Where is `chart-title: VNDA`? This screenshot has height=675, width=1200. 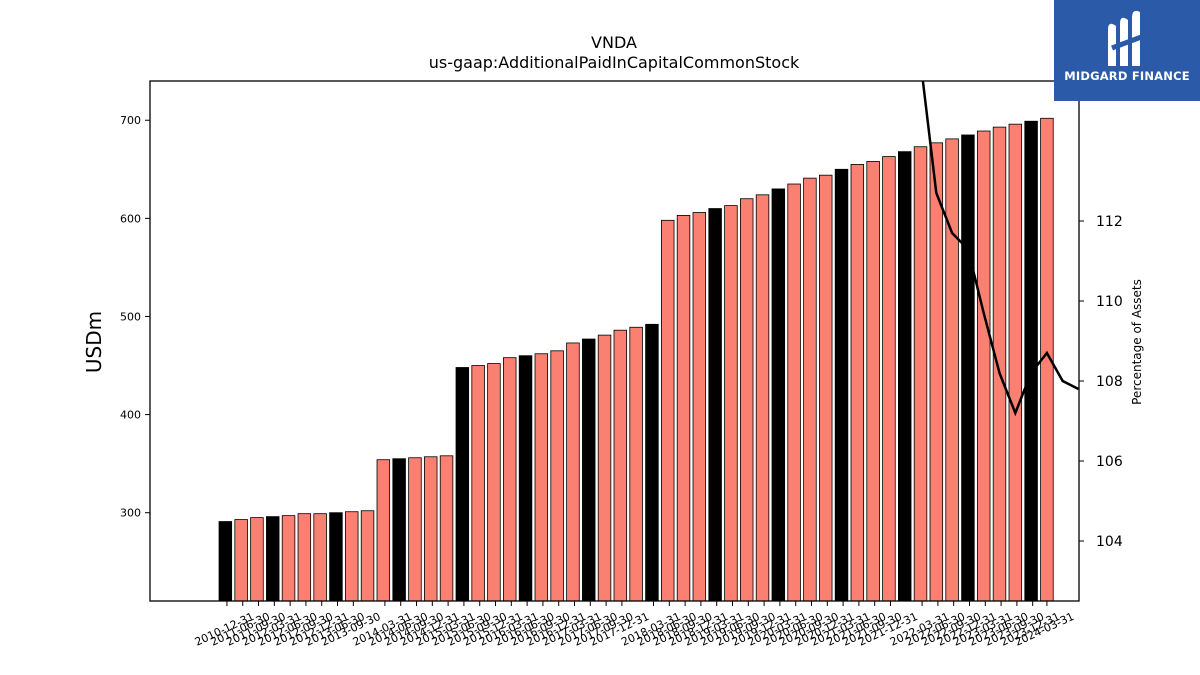 chart-title: VNDA is located at coordinates (614, 42).